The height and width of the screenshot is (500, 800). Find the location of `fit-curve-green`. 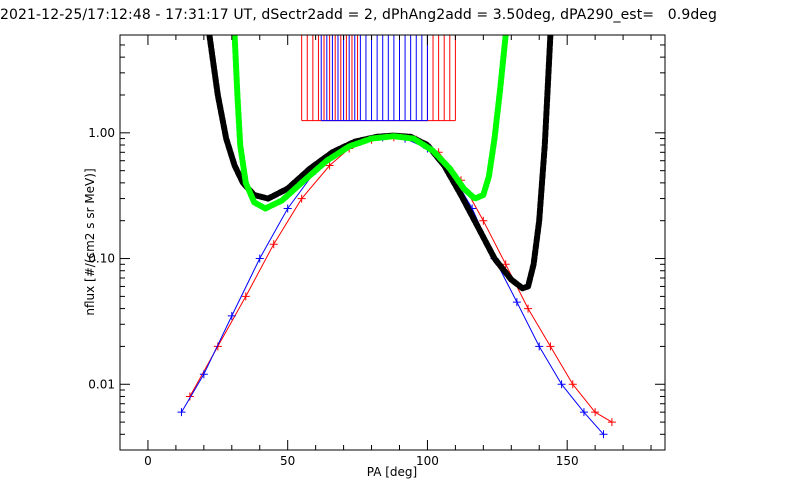

fit-curve-green is located at coordinates (370, 123).